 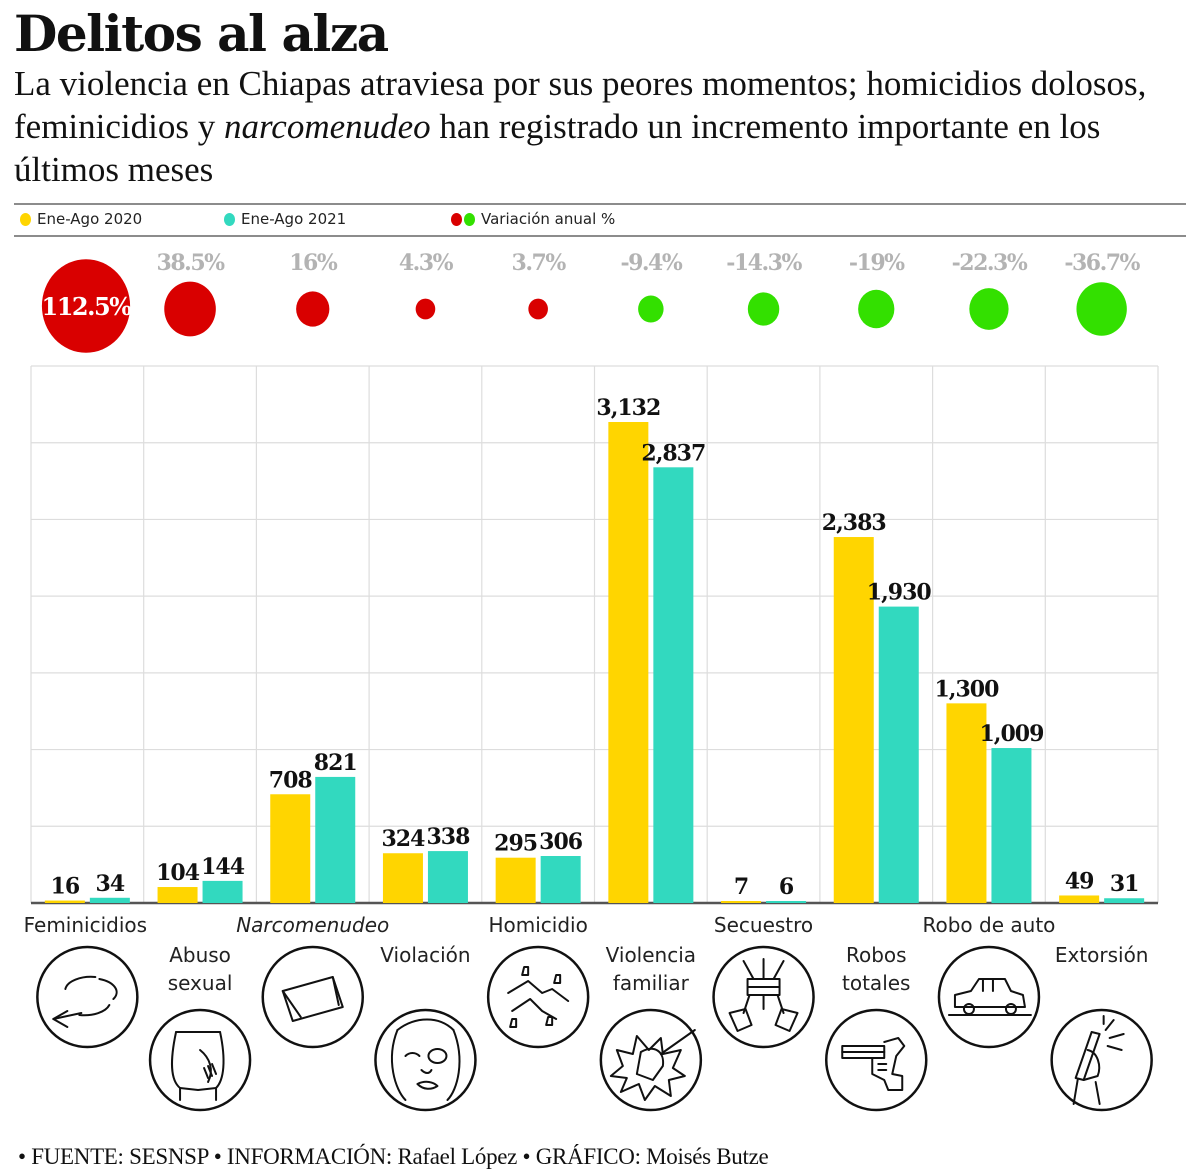 What do you see at coordinates (899, 593) in the screenshot?
I see `data-label-2021: 1,930` at bounding box center [899, 593].